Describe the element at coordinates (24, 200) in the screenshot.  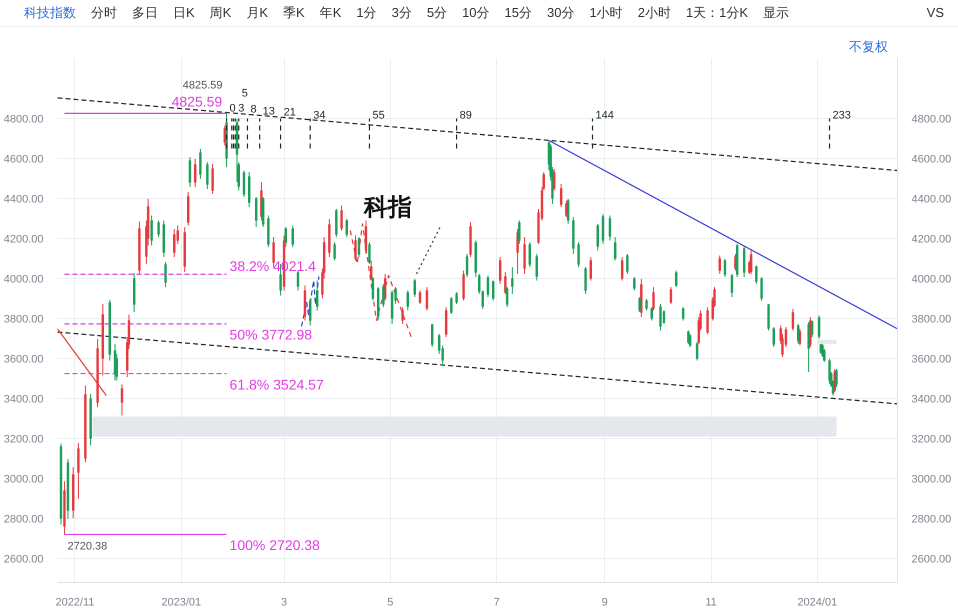
I see `y-tick-label: 4400.00` at that location.